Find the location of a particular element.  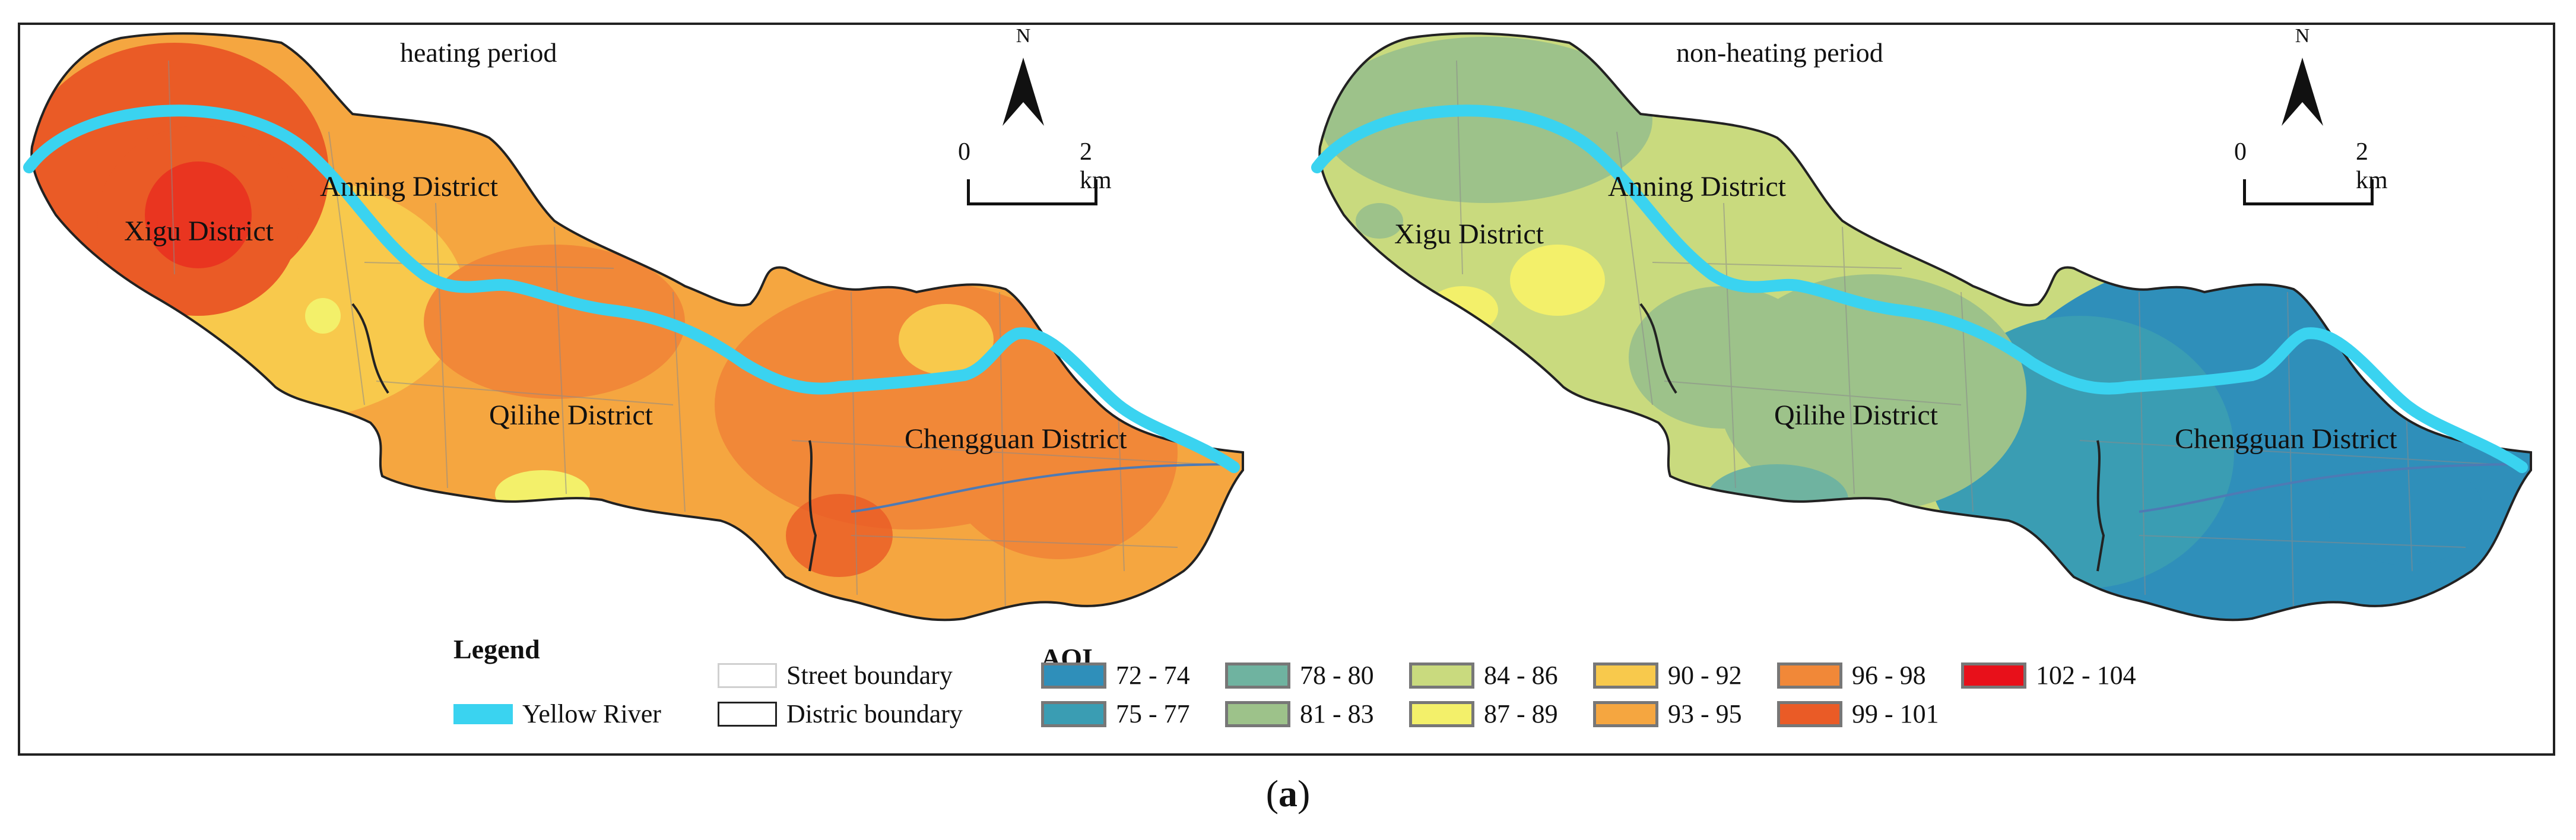

legend-street-boundary: Street boundary is located at coordinates (835, 675).